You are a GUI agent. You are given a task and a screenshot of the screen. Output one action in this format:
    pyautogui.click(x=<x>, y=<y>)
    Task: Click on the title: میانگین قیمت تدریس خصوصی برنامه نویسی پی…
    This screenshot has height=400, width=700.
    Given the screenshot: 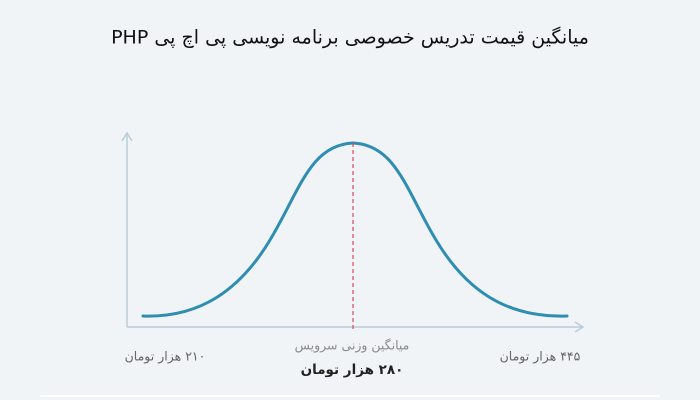 What is the action you would take?
    pyautogui.click(x=350, y=37)
    